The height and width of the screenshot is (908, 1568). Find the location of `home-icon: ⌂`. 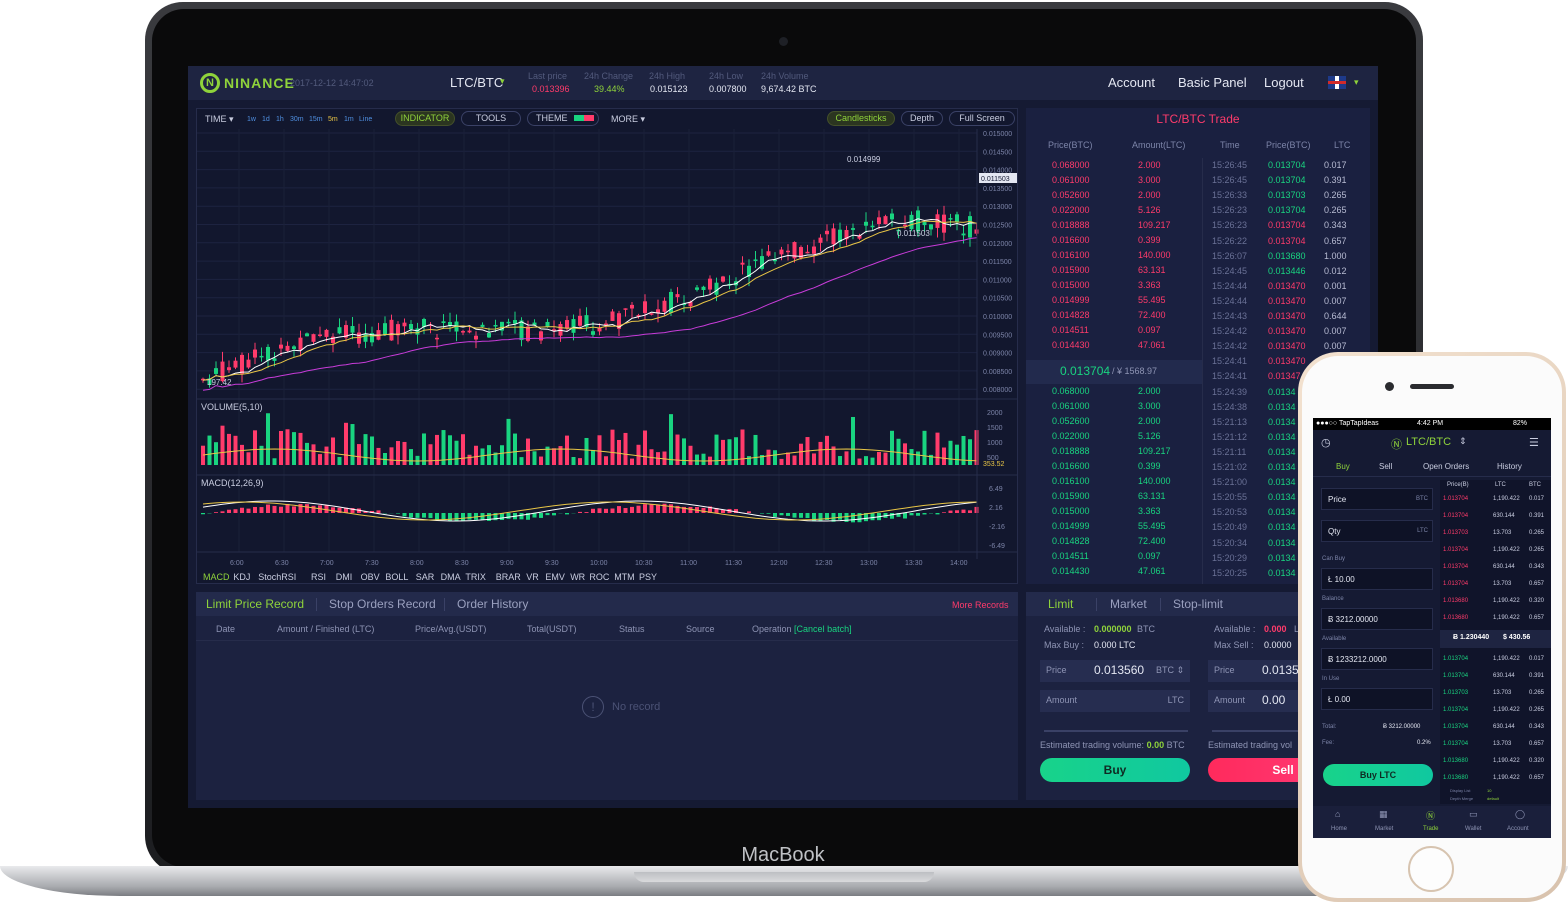

home-icon: ⌂ is located at coordinates (1338, 814).